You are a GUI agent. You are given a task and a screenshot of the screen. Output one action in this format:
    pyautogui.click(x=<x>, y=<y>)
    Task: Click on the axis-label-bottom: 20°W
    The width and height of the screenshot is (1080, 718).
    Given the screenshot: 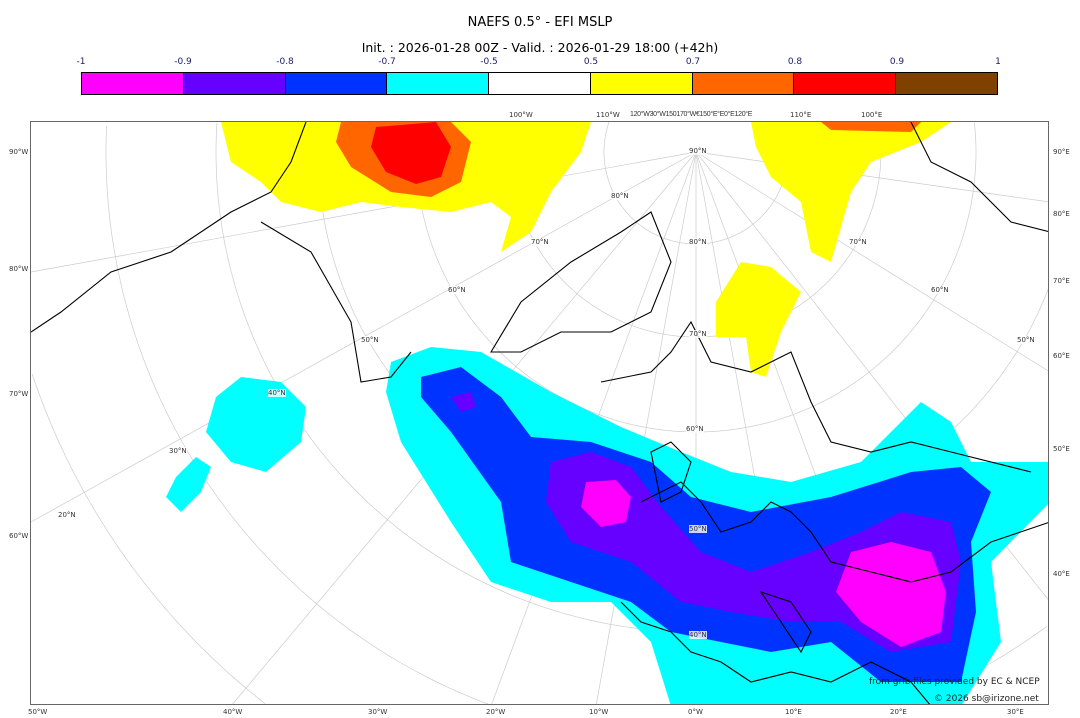 What is the action you would take?
    pyautogui.click(x=496, y=712)
    